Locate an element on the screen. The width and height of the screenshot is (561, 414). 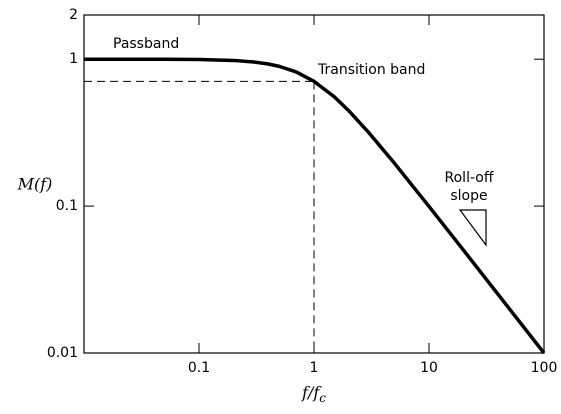
x-axis-label-main: f/f is located at coordinates (311, 392).